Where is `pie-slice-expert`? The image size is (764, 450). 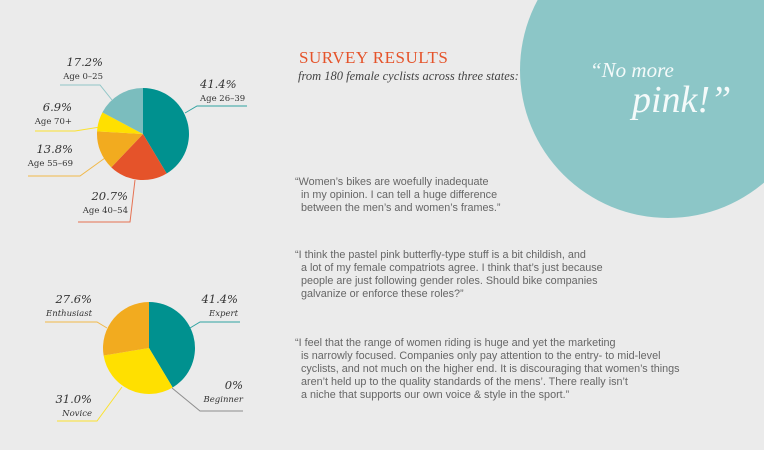 pie-slice-expert is located at coordinates (172, 345).